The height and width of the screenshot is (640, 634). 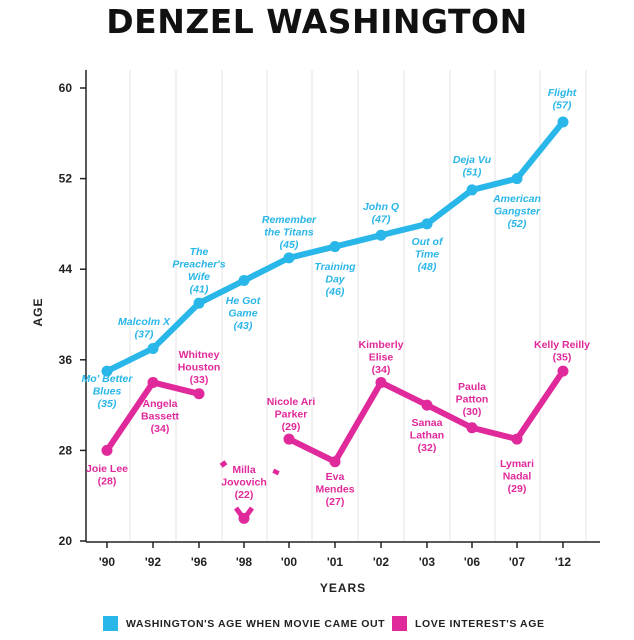 What do you see at coordinates (517, 212) in the screenshot?
I see `label-line-washington-9-1: Gangster` at bounding box center [517, 212].